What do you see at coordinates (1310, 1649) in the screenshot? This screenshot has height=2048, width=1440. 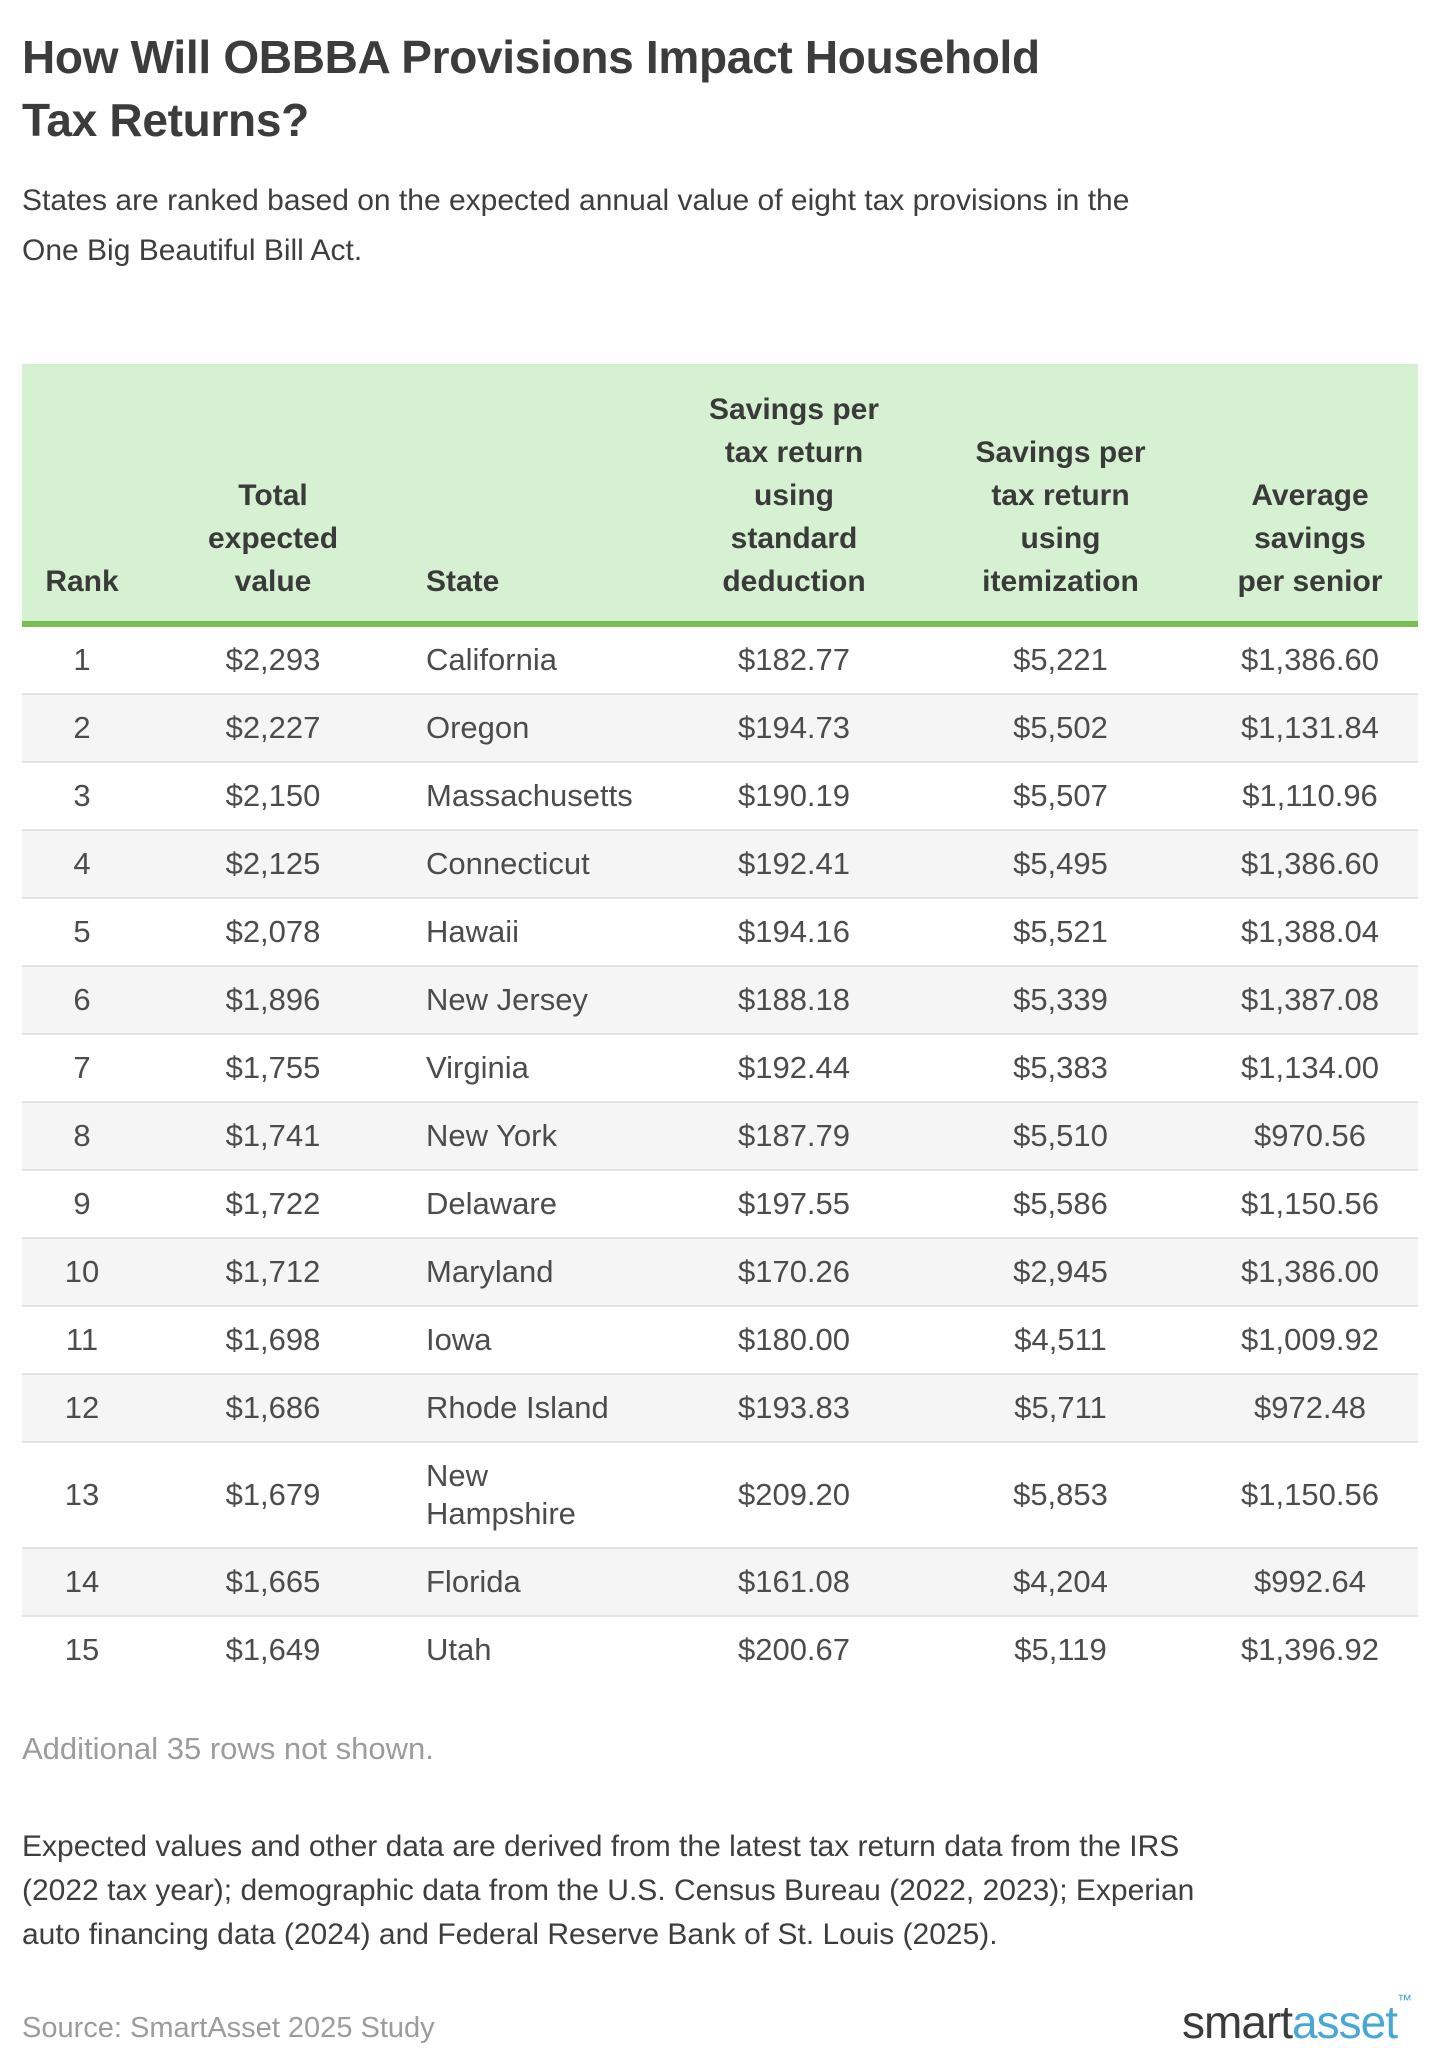 I see `avg-savings-senior-cell: $1,396.92` at bounding box center [1310, 1649].